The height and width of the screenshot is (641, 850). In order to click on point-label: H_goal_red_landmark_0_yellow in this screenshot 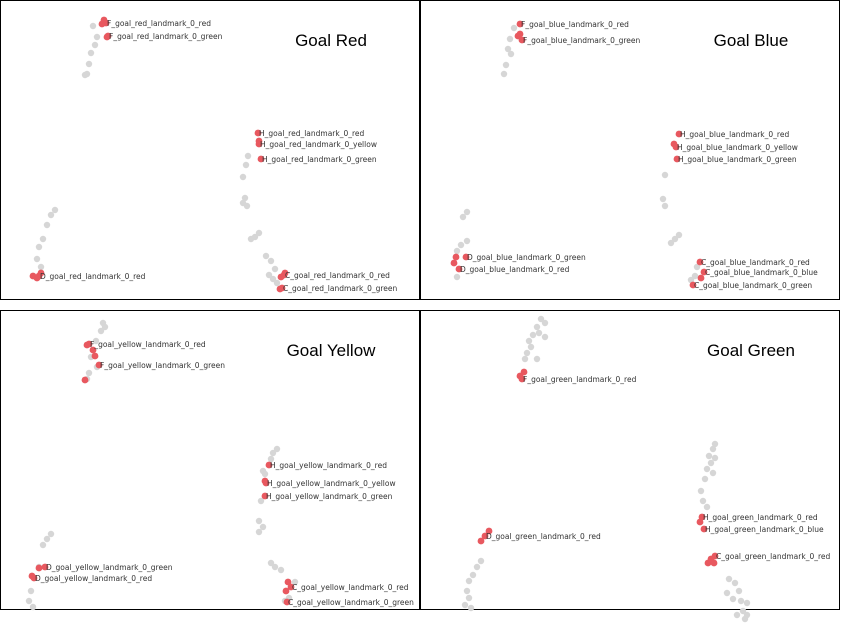, I will do `click(318, 144)`.